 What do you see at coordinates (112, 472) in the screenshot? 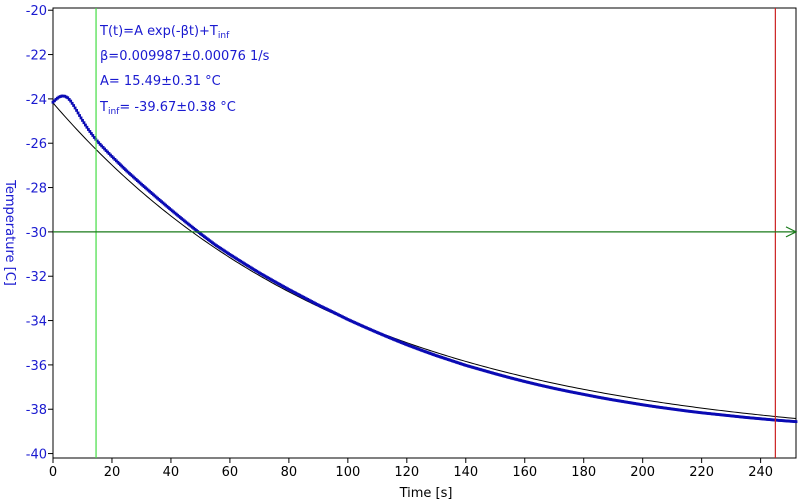
I see `x-tick-label: 20` at bounding box center [112, 472].